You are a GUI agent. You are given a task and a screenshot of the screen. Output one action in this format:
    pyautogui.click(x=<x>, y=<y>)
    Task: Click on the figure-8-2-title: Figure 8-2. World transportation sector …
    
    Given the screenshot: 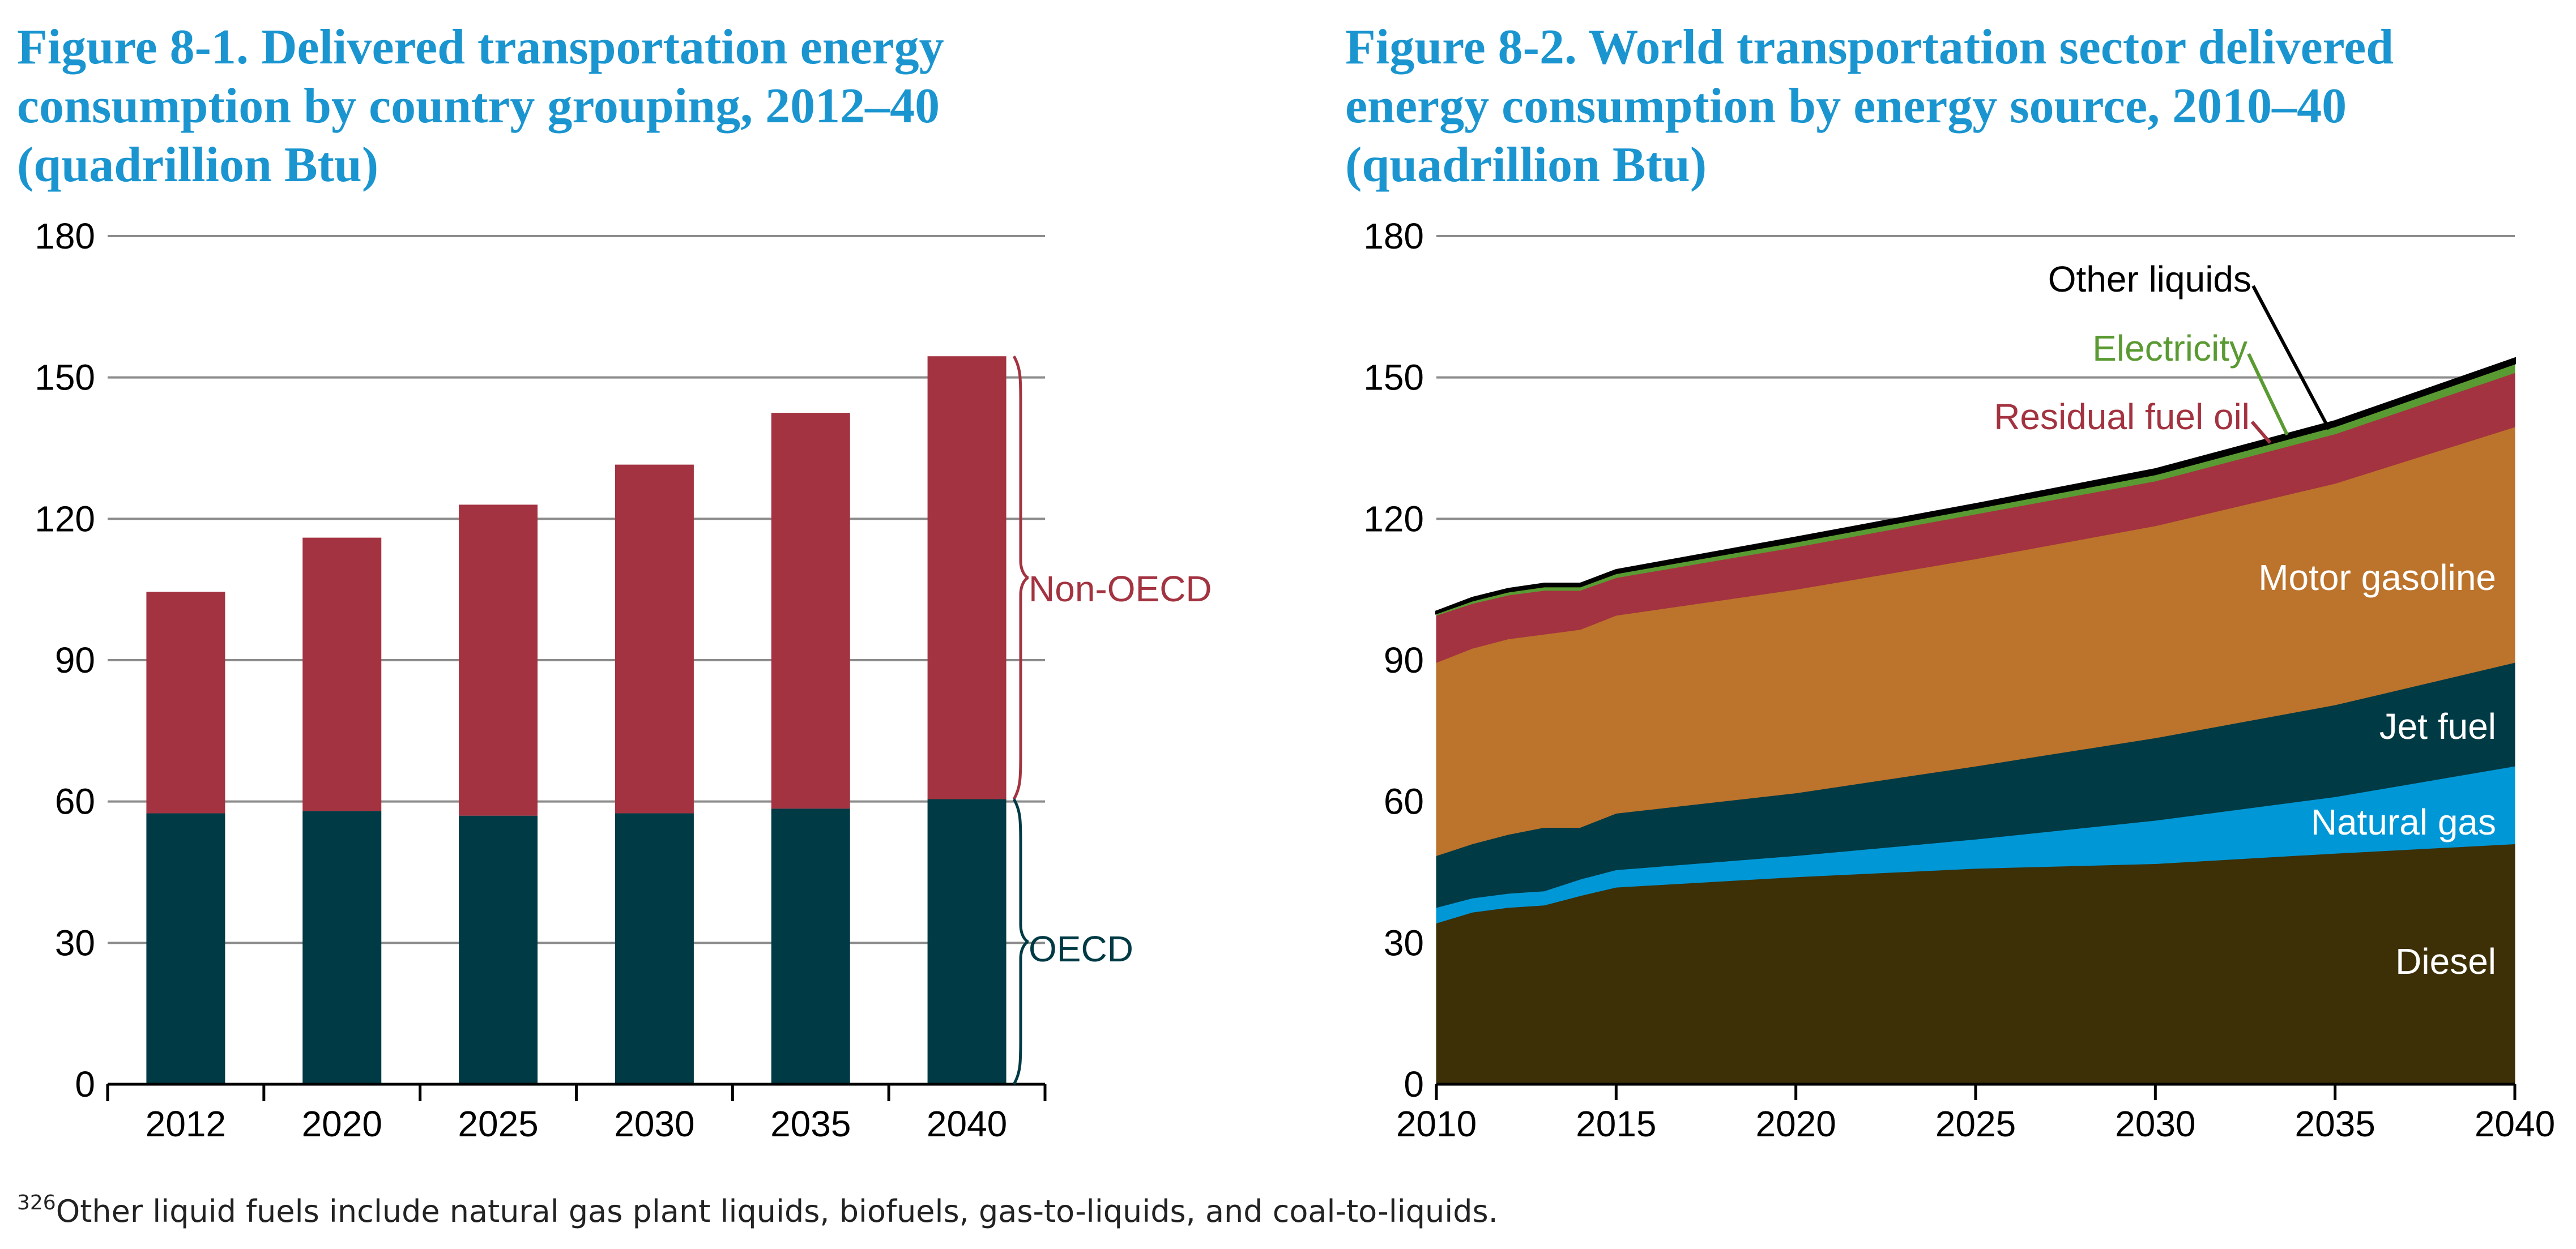 What is the action you would take?
    pyautogui.click(x=1869, y=106)
    